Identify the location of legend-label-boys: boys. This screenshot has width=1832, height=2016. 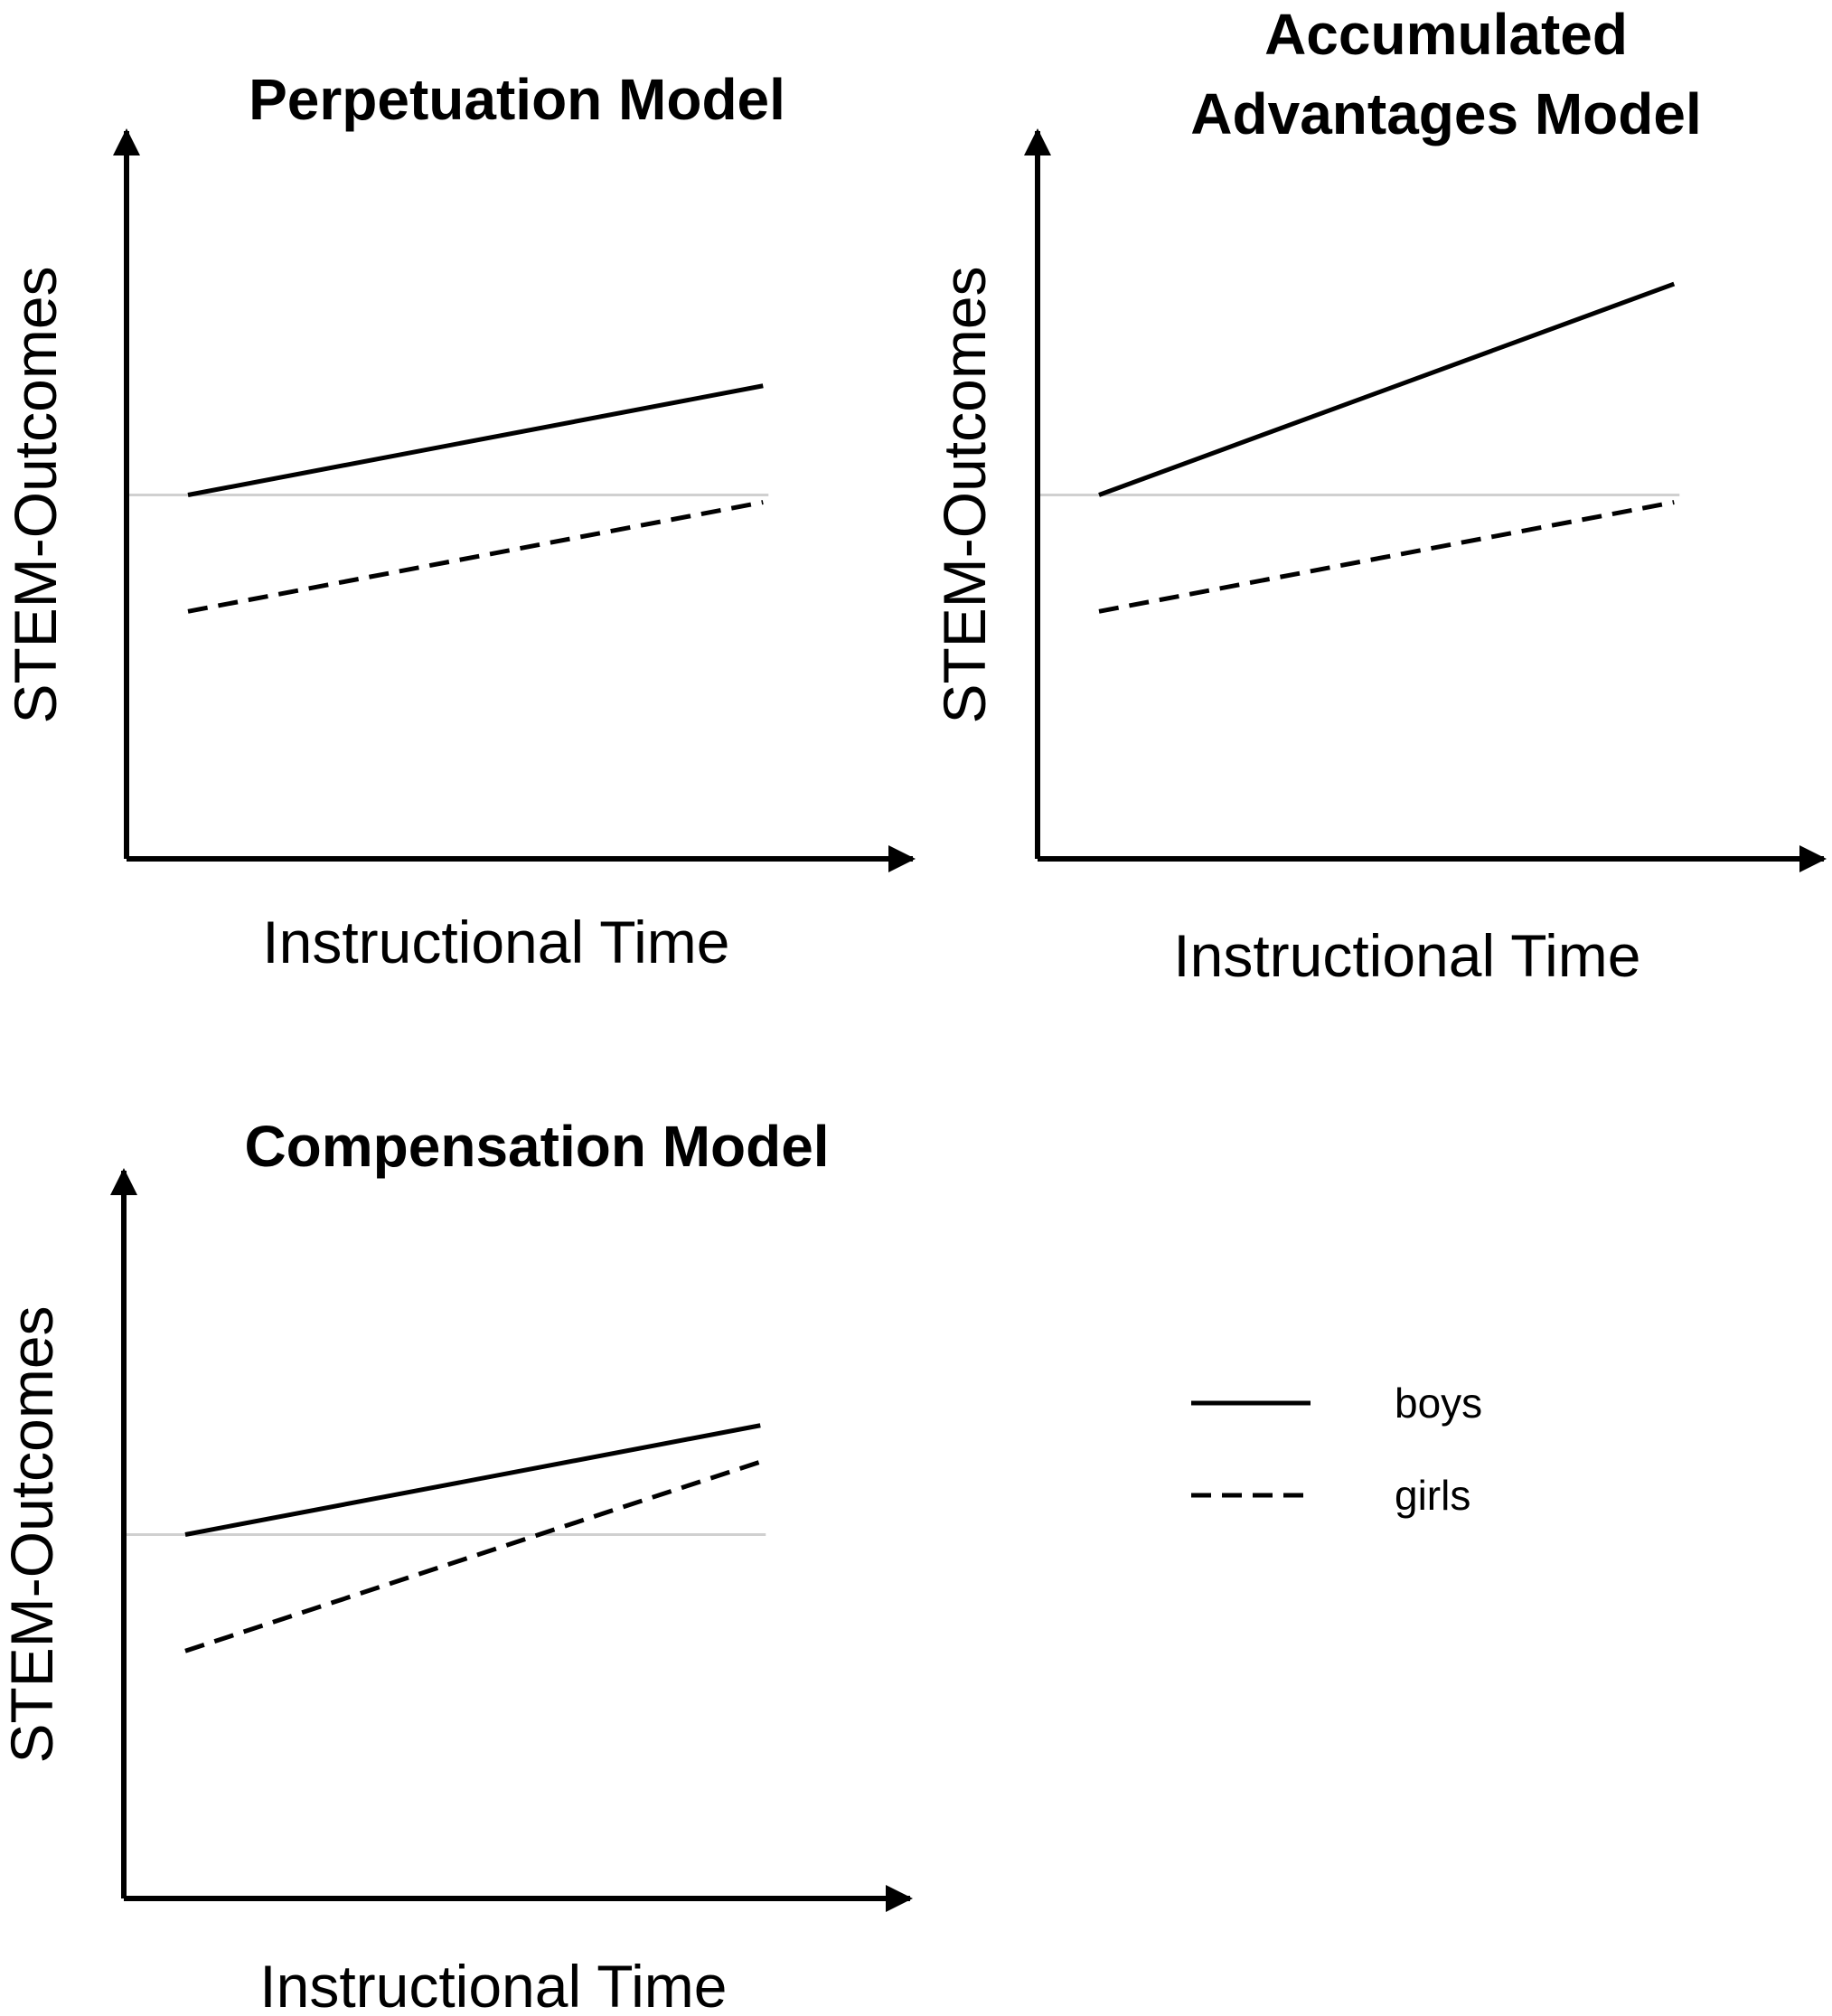
(1438, 1403).